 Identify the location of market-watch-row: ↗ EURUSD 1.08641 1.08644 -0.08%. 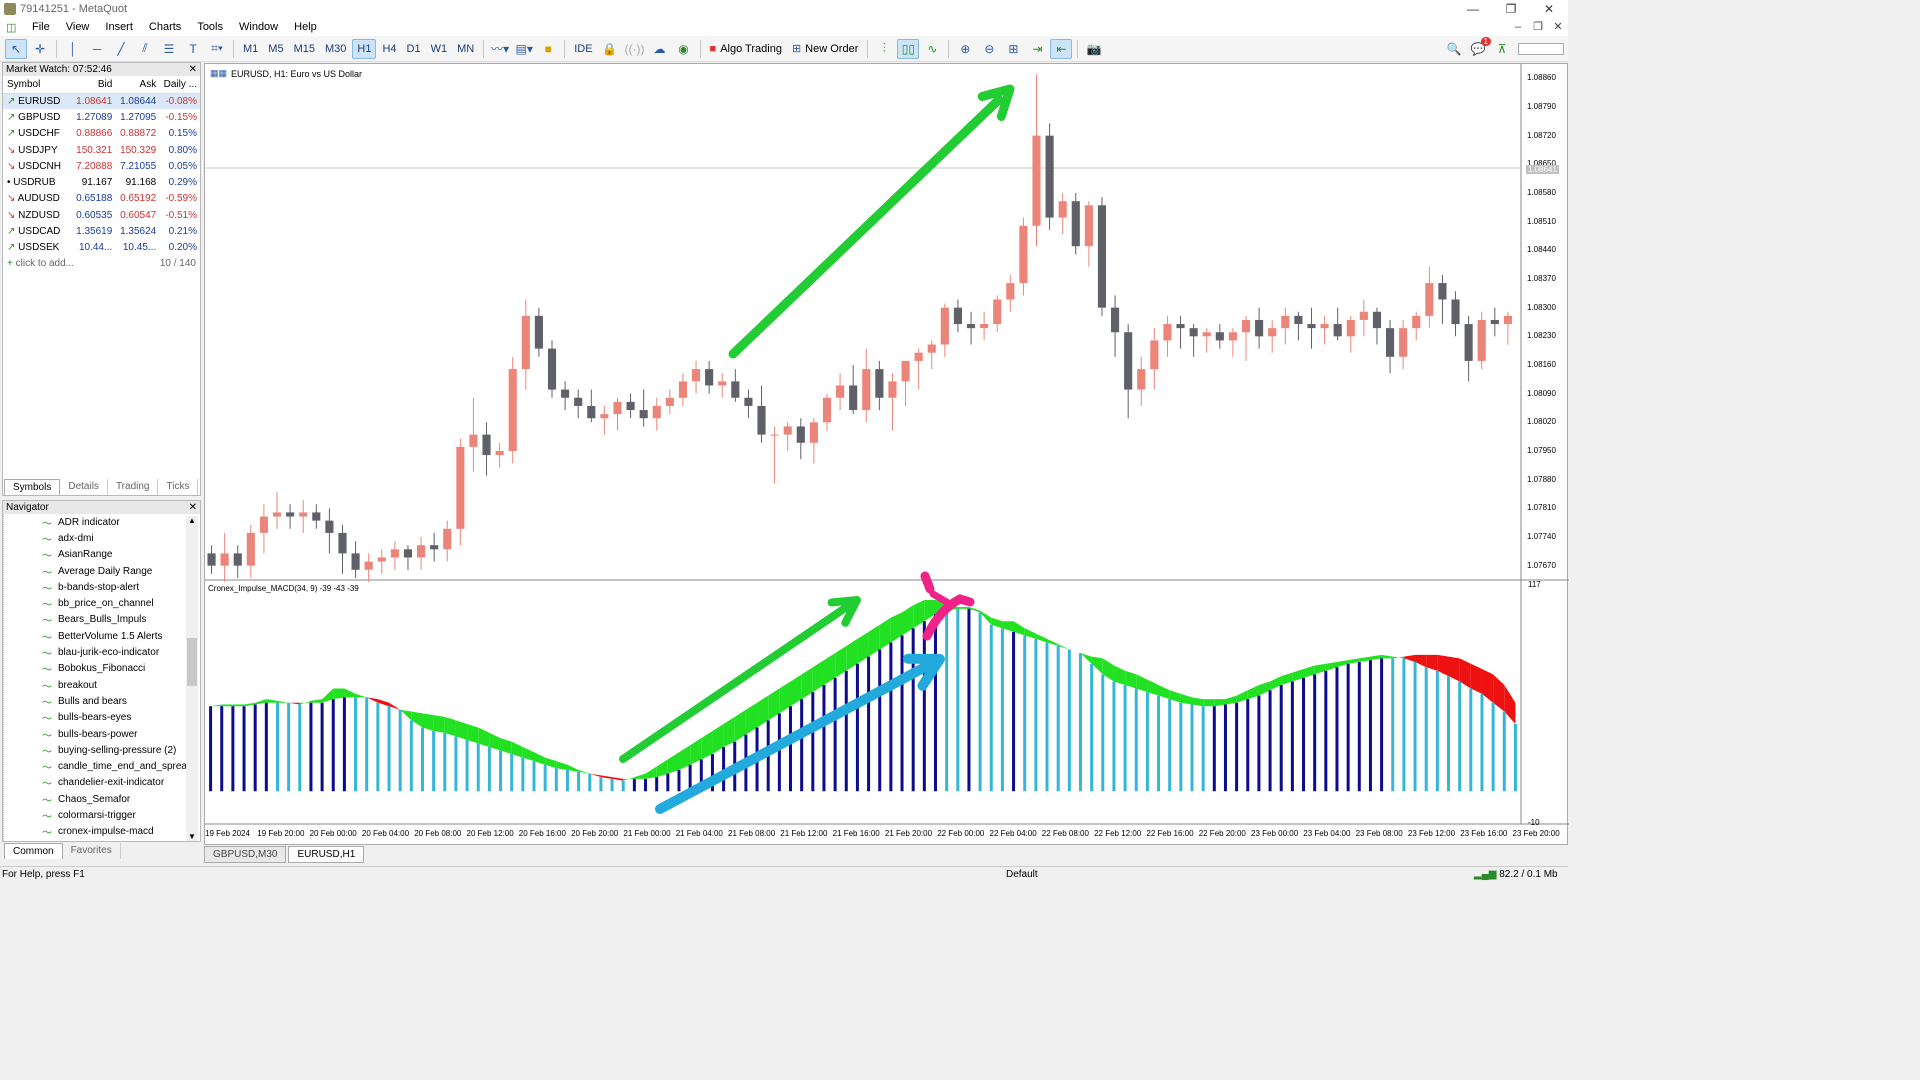
(101, 101).